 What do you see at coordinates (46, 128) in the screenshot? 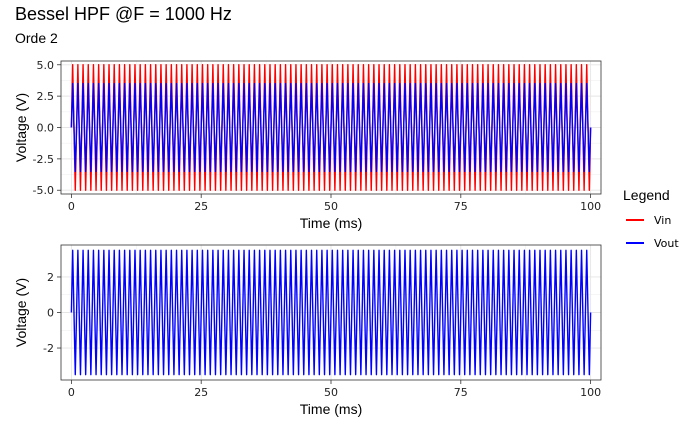
I see `y-tick-label: 0.0` at bounding box center [46, 128].